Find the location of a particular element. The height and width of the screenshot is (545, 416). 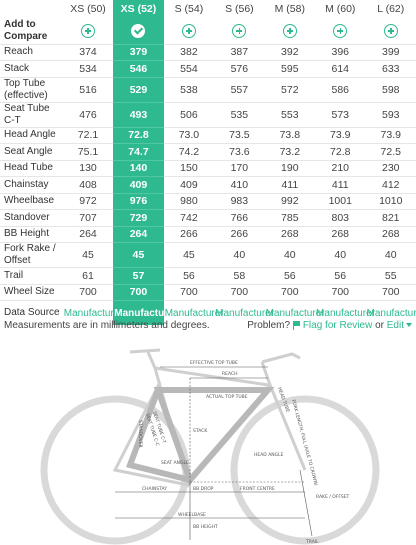

or-label: or is located at coordinates (379, 325).